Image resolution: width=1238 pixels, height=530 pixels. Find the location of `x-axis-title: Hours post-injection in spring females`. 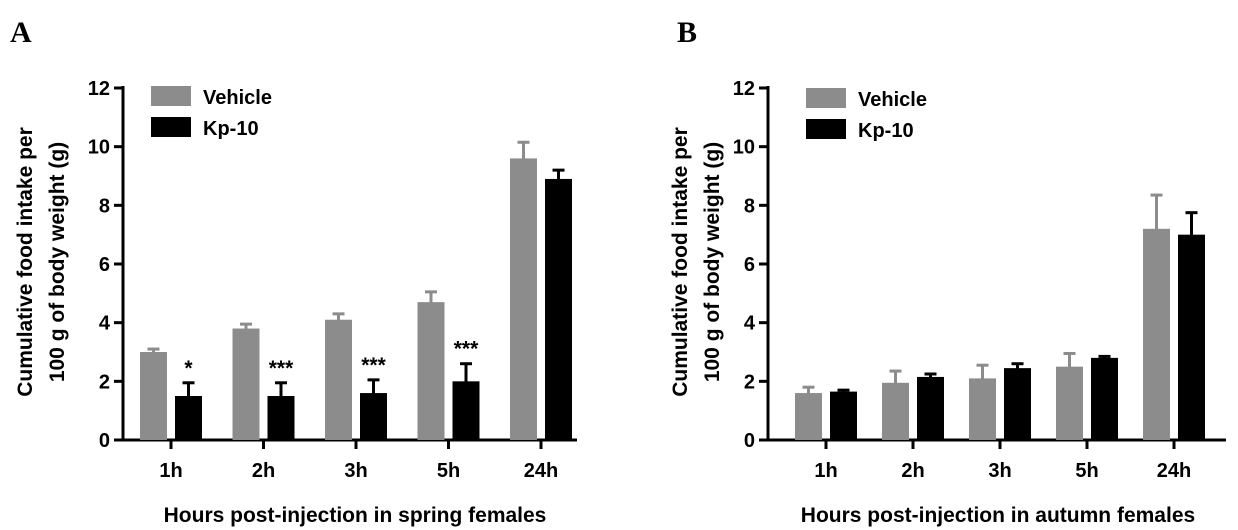

x-axis-title: Hours post-injection in spring females is located at coordinates (355, 515).